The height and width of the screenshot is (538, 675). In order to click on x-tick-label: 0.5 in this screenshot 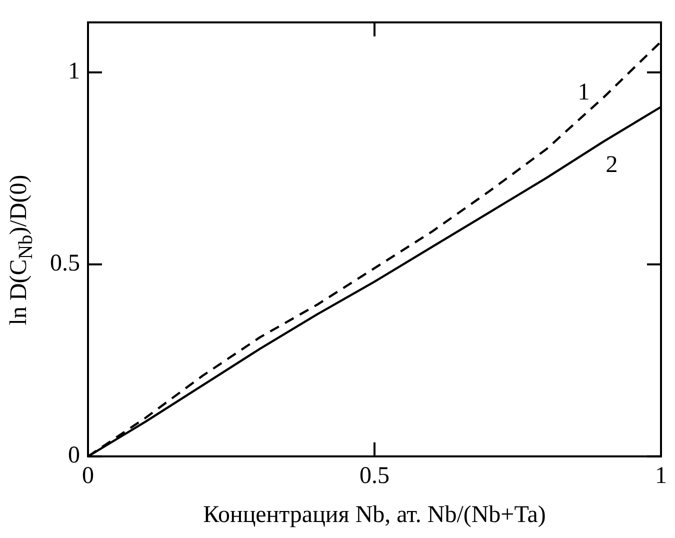, I will do `click(375, 476)`.